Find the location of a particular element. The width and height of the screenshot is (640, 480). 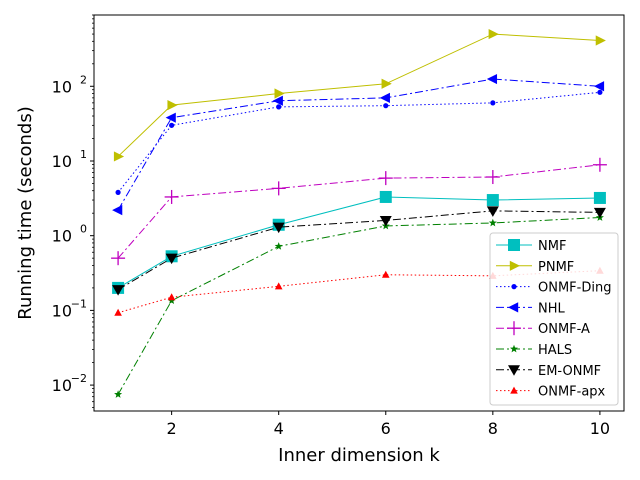

legend-label: EM-ONMF is located at coordinates (569, 371).